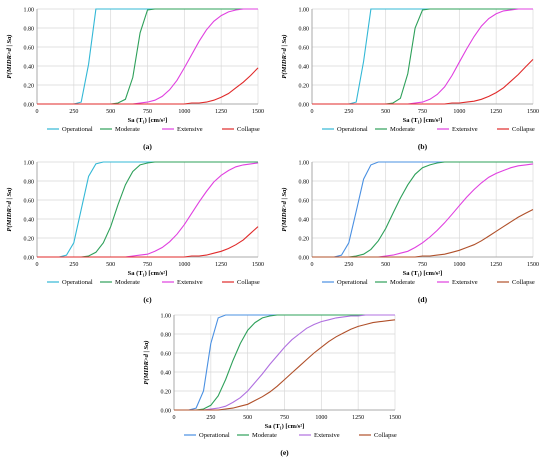 The height and width of the screenshot is (467, 550). I want to click on chart-2-series-line-collapse, so click(423, 82).